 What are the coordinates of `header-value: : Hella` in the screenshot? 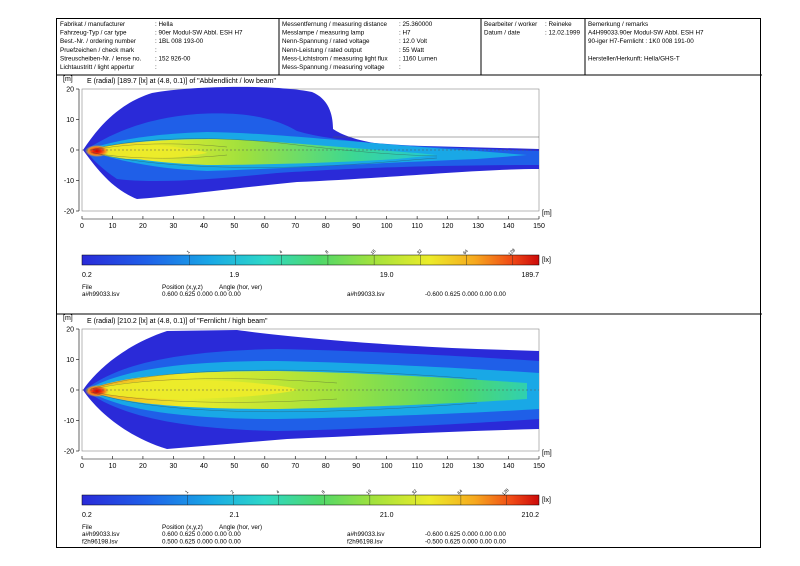 It's located at (164, 24).